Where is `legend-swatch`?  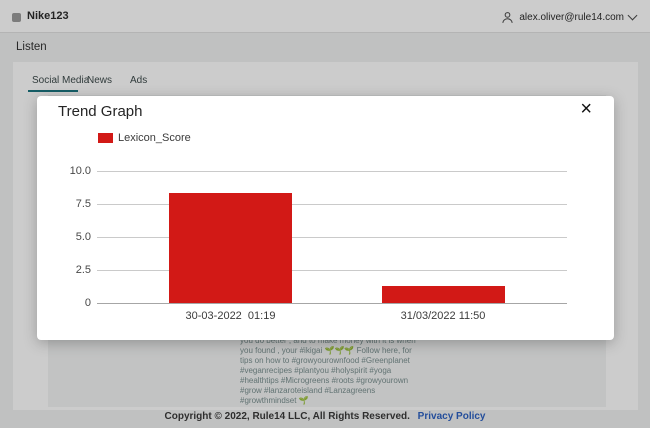 legend-swatch is located at coordinates (105, 138).